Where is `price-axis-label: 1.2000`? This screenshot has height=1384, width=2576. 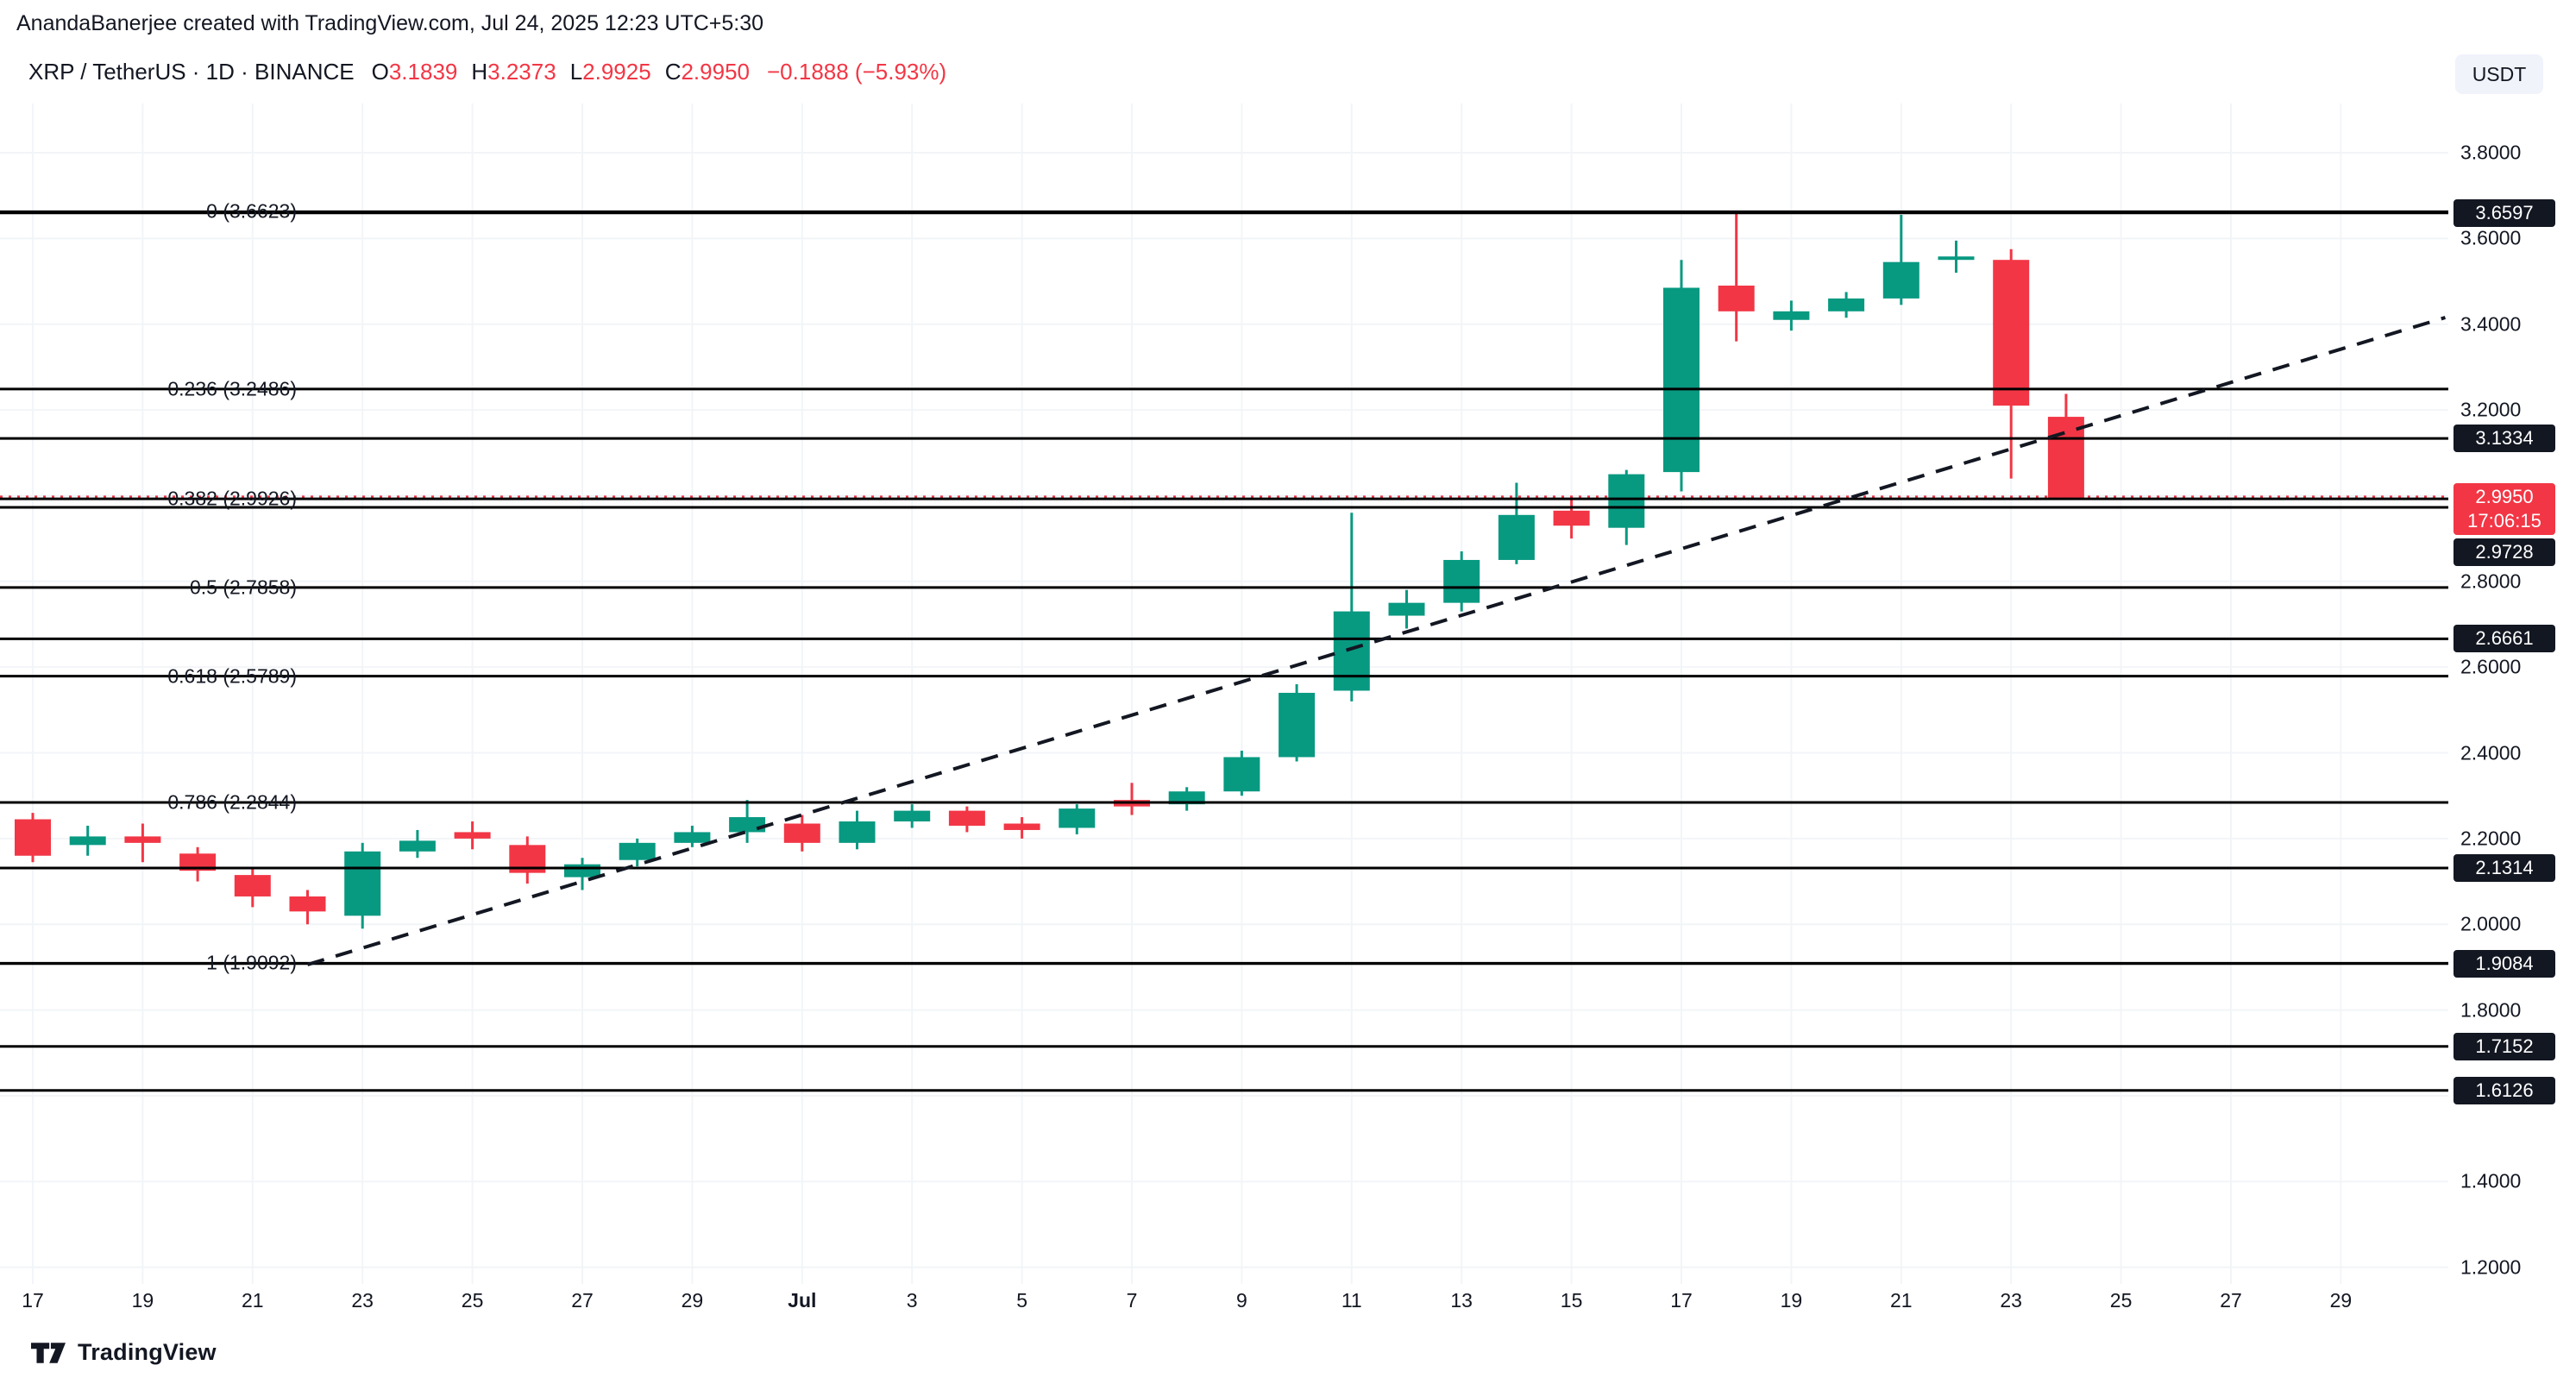 price-axis-label: 1.2000 is located at coordinates (2491, 1267).